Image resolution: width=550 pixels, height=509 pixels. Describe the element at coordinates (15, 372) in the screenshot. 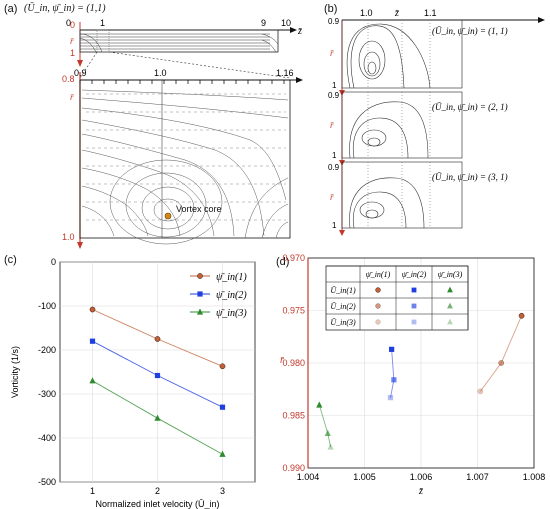

I see `c-y-axis-label: Vorticity (1/s)` at that location.